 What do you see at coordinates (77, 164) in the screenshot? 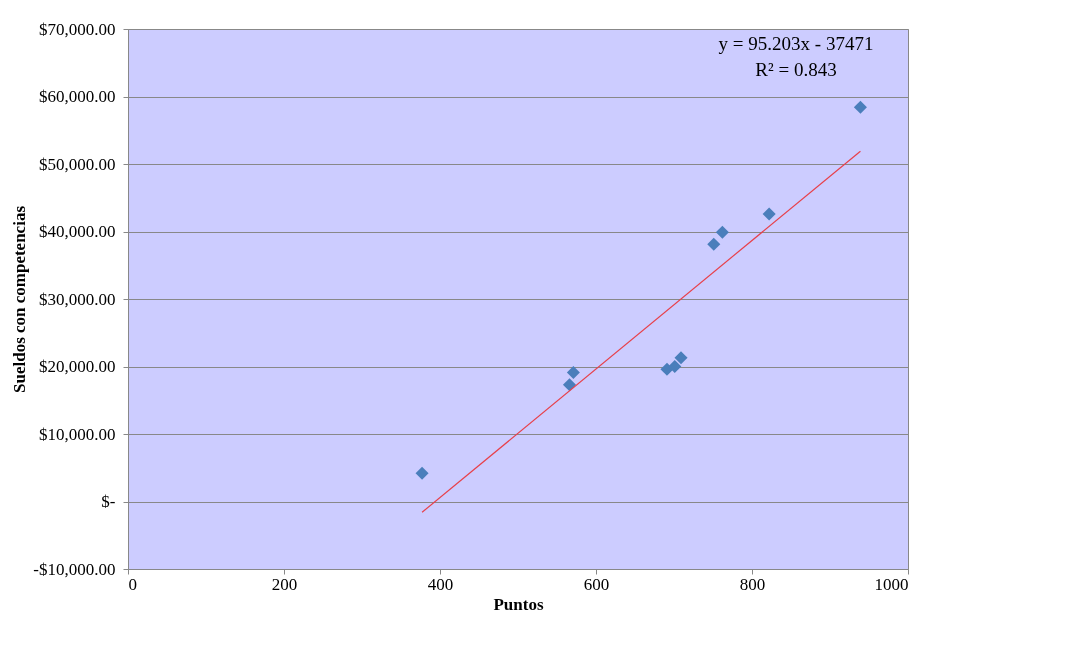
I see `y-tick-label: $50,000.00` at bounding box center [77, 164].